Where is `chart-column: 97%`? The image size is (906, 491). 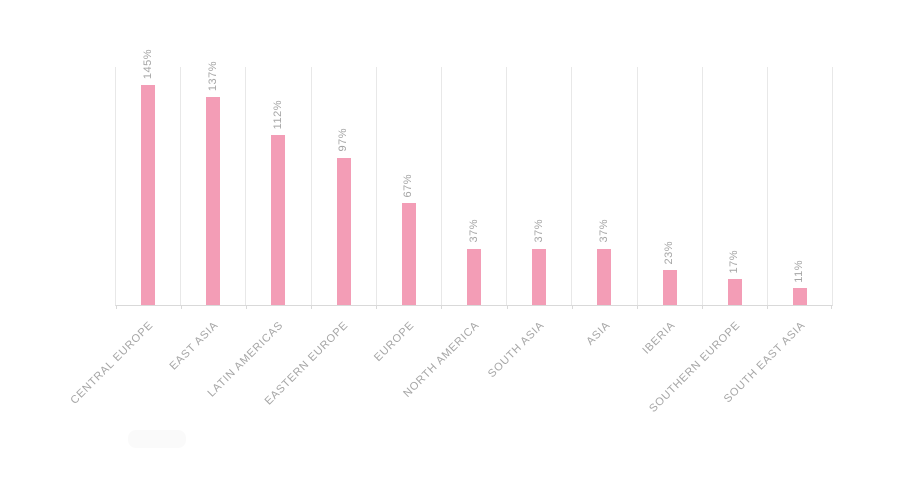
chart-column: 97% is located at coordinates (343, 186).